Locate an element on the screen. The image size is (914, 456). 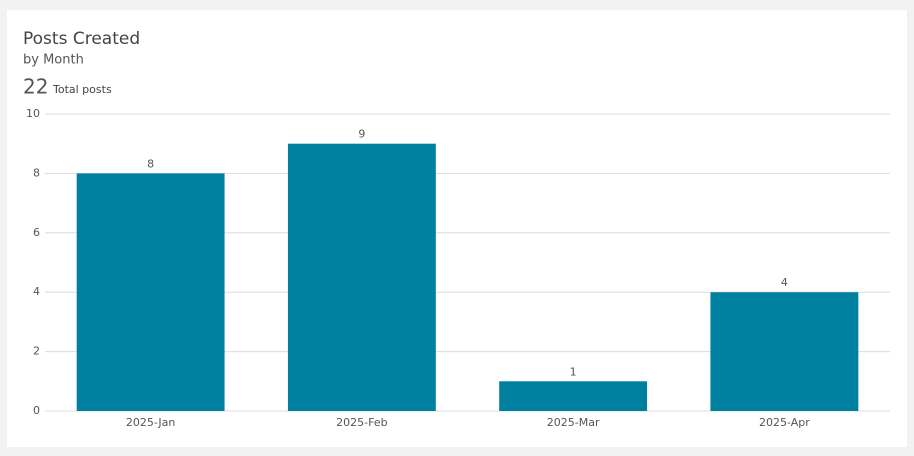
x-tick-label: 2025-Jan is located at coordinates (151, 422).